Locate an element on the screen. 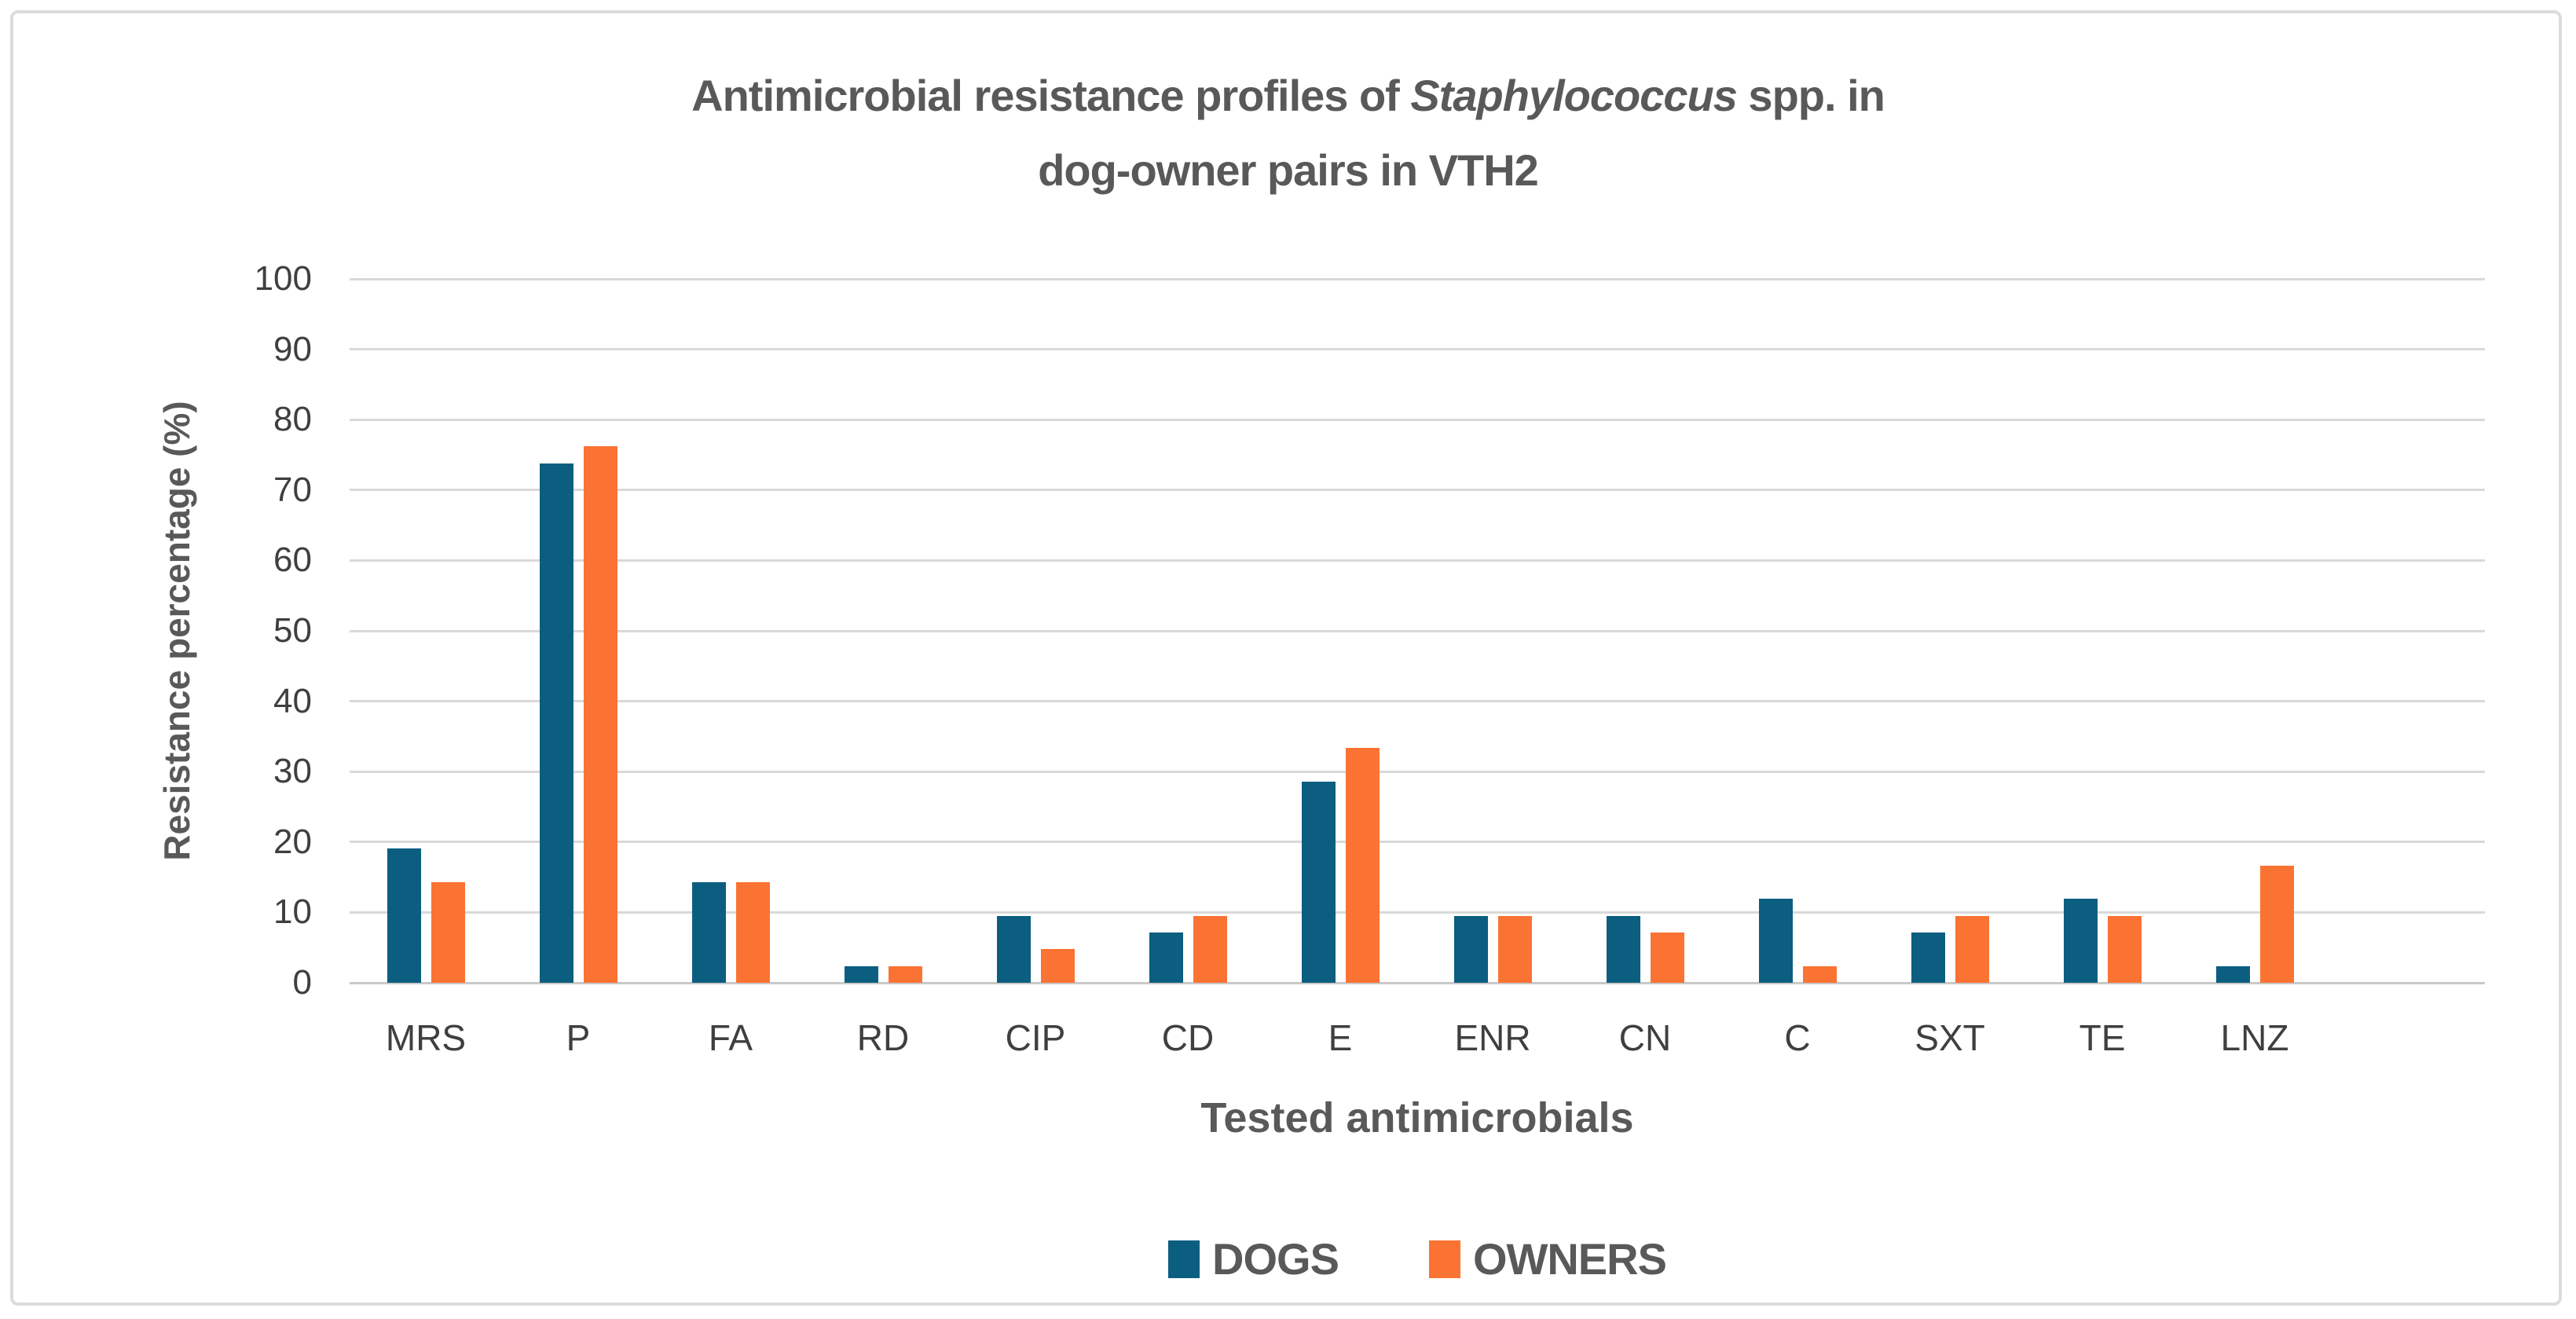 This screenshot has height=1319, width=2576. y-tick-label-10: 10 is located at coordinates (292, 912).